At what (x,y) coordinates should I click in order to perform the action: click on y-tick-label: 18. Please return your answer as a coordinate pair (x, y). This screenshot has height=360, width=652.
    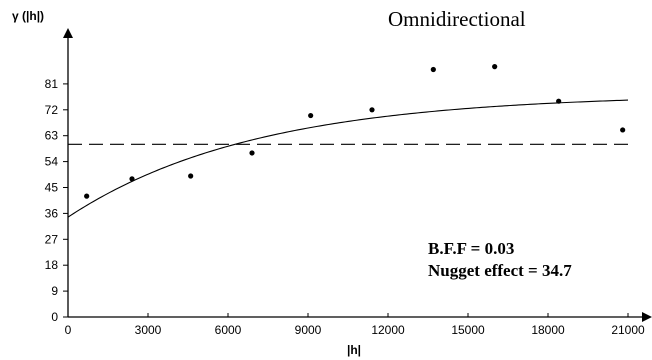
    Looking at the image, I should click on (52, 265).